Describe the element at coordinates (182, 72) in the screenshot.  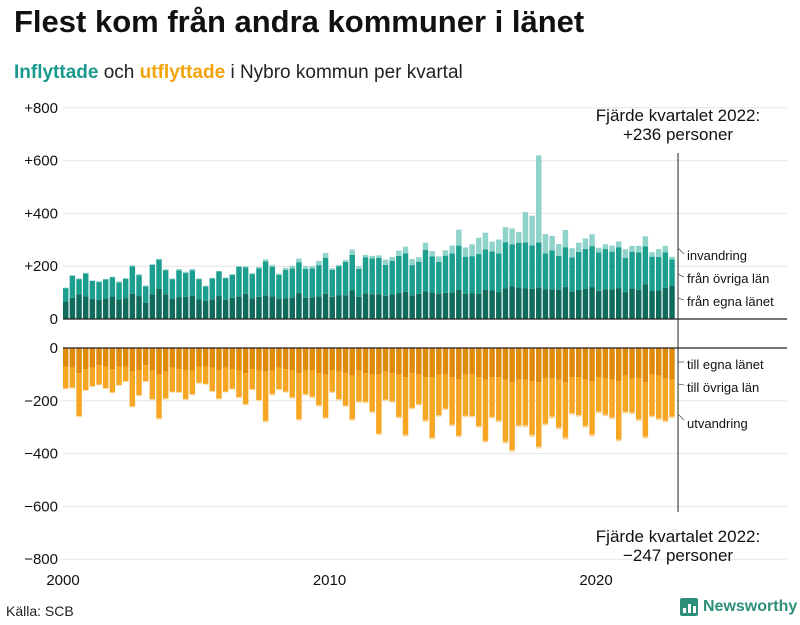
I see `subtitle-utflyttade: utflyttade` at that location.